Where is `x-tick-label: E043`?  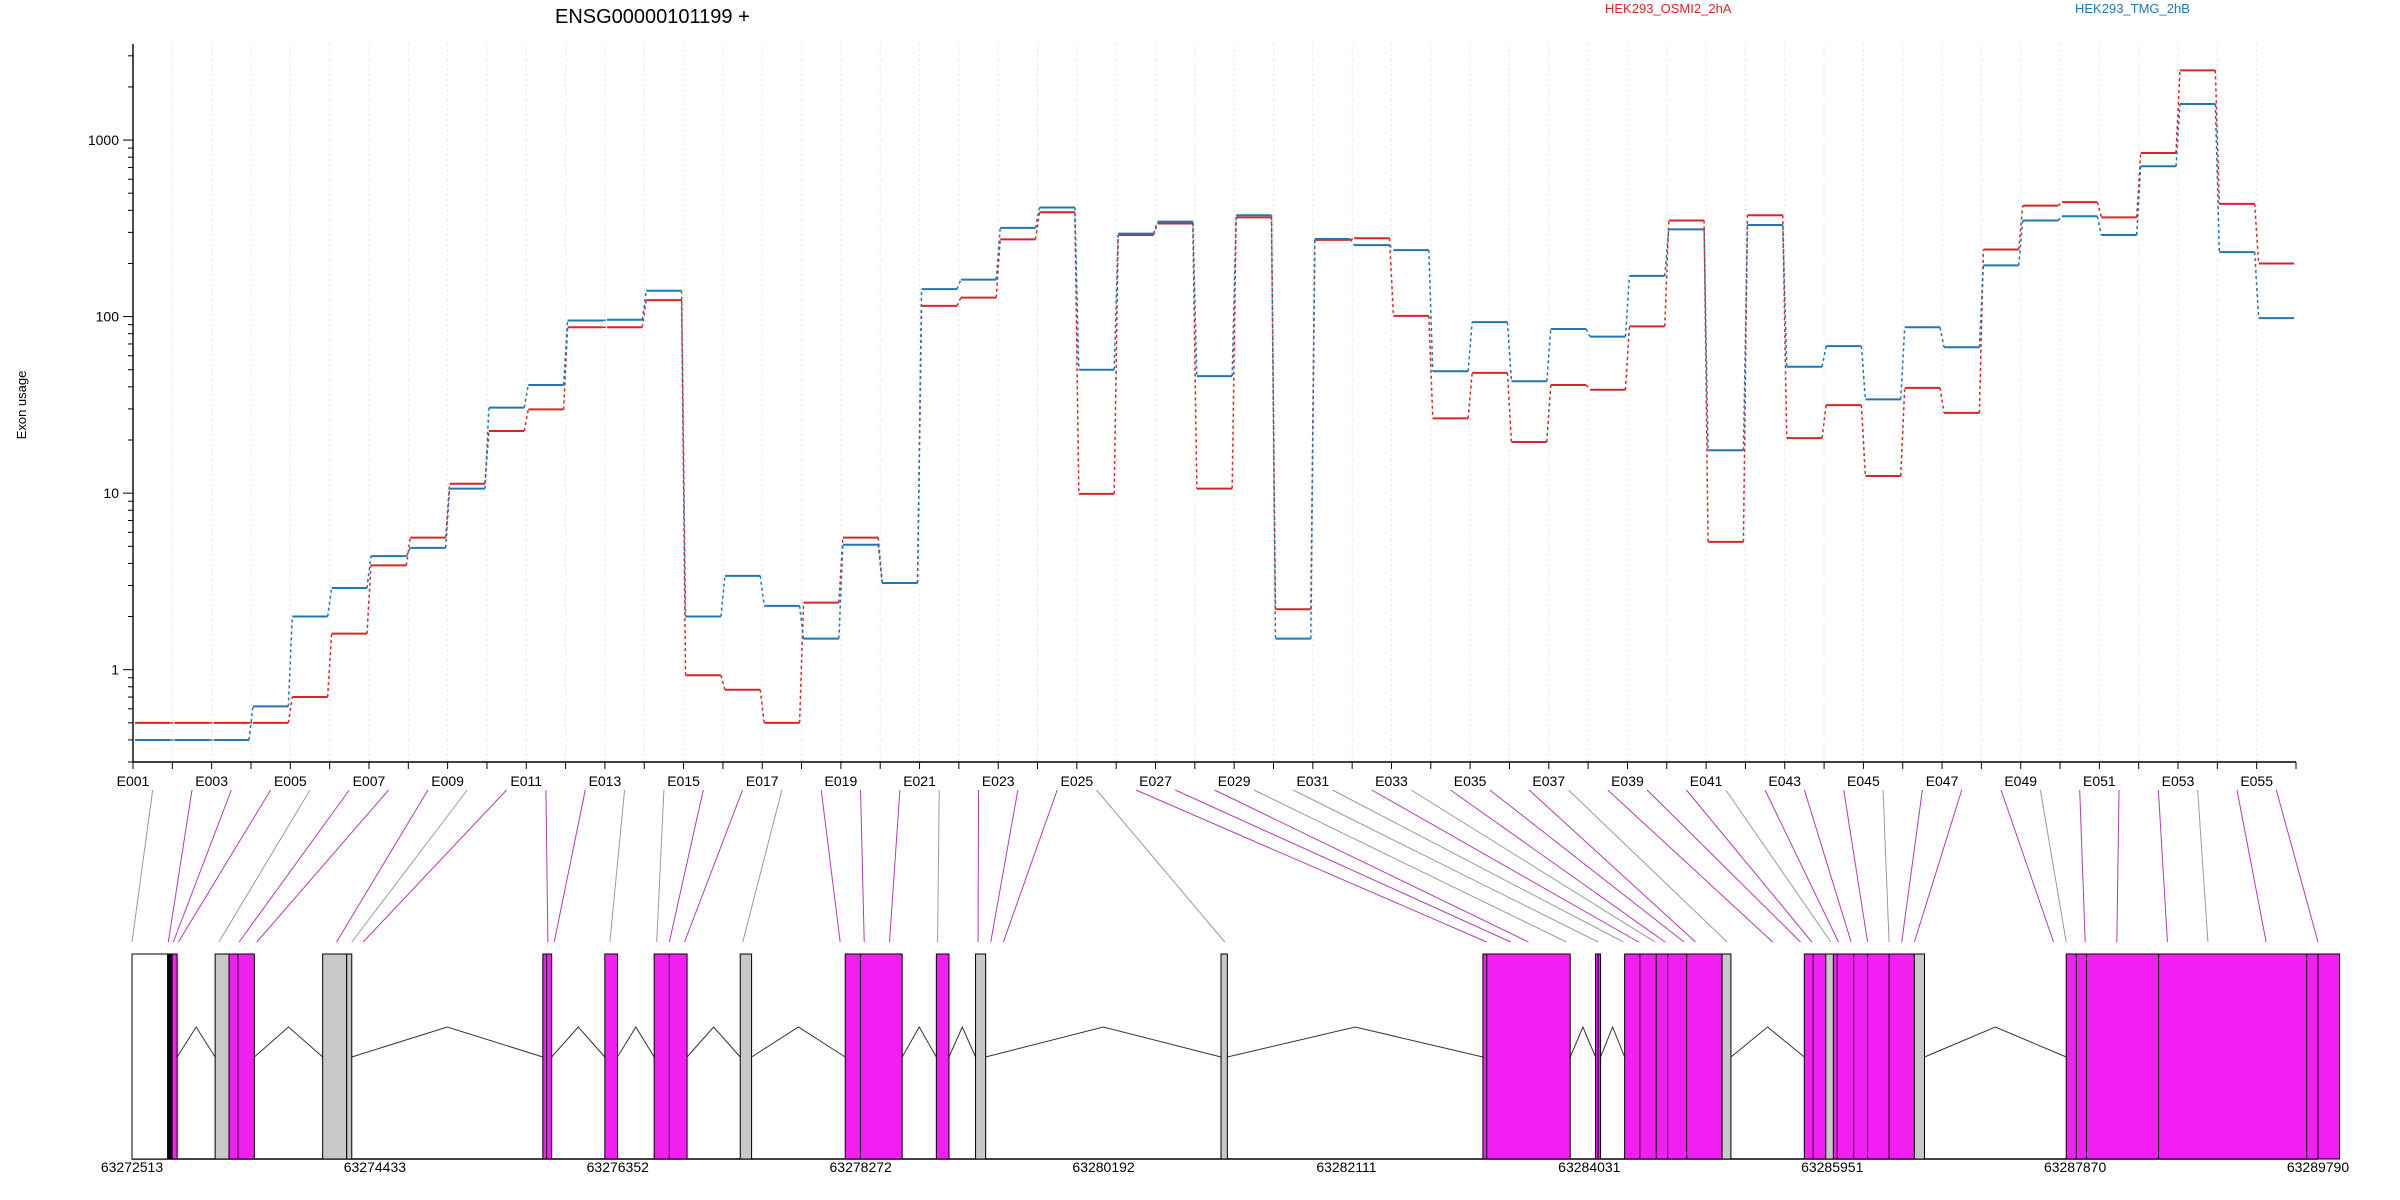 x-tick-label: E043 is located at coordinates (1784, 781).